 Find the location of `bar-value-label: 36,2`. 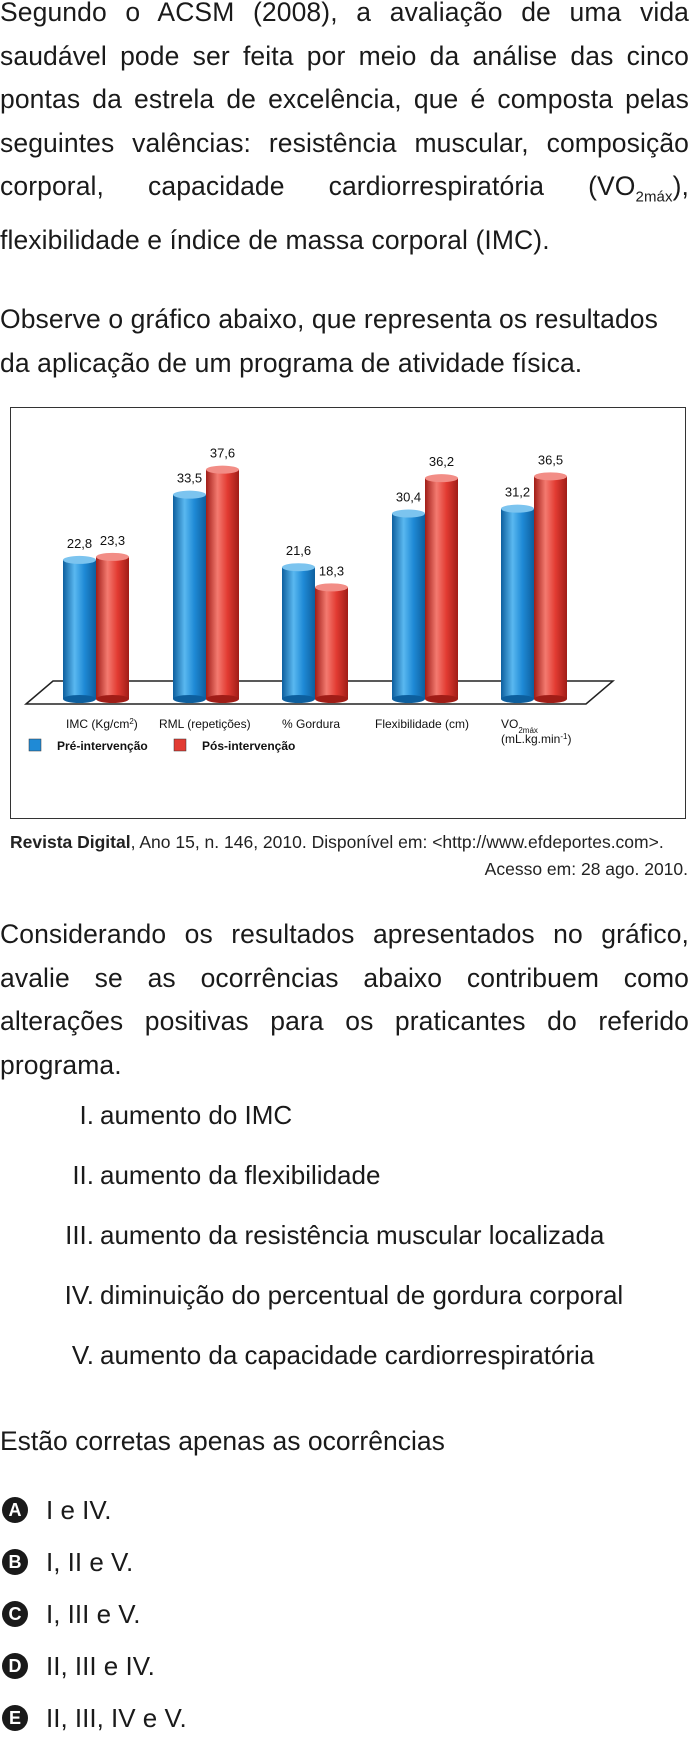

bar-value-label: 36,2 is located at coordinates (441, 461).